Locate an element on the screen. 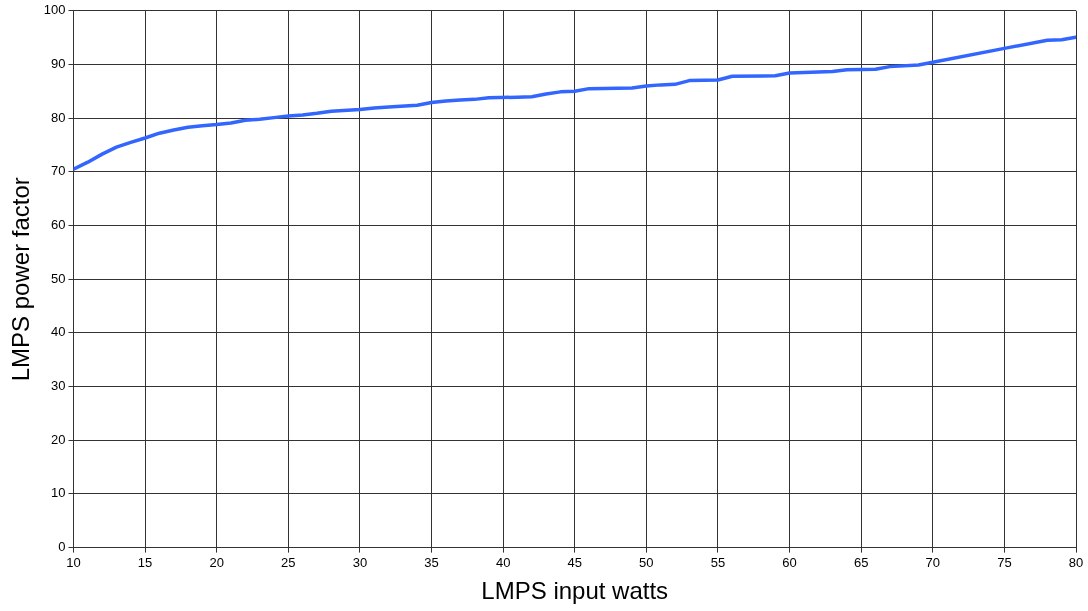 The width and height of the screenshot is (1088, 611). x-tick-label: 75 is located at coordinates (1004, 562).